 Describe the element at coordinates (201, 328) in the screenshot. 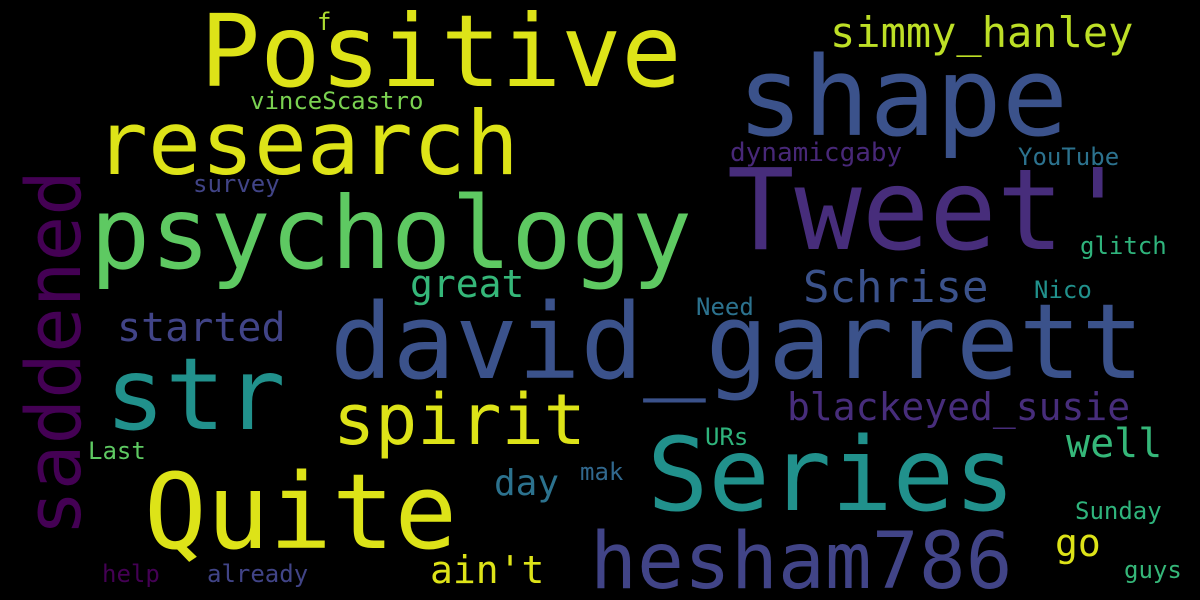

I see `word-started: started` at that location.